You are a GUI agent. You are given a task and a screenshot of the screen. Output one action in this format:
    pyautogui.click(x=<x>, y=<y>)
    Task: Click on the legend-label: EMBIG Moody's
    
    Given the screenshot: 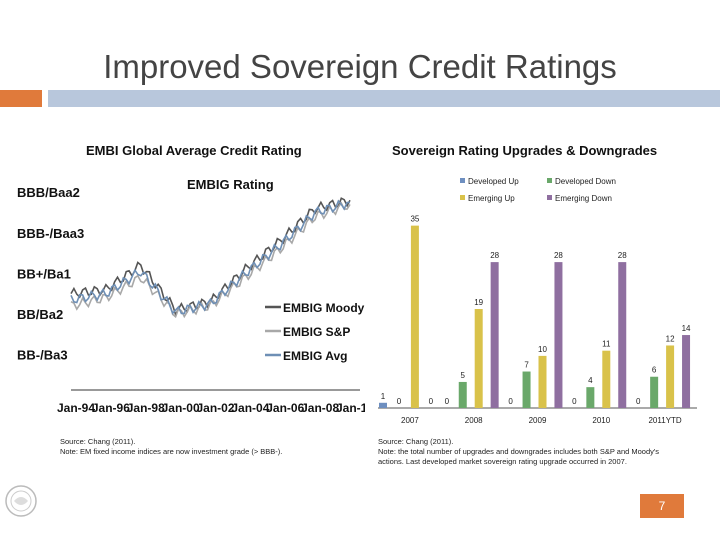 What is the action you would take?
    pyautogui.click(x=324, y=308)
    